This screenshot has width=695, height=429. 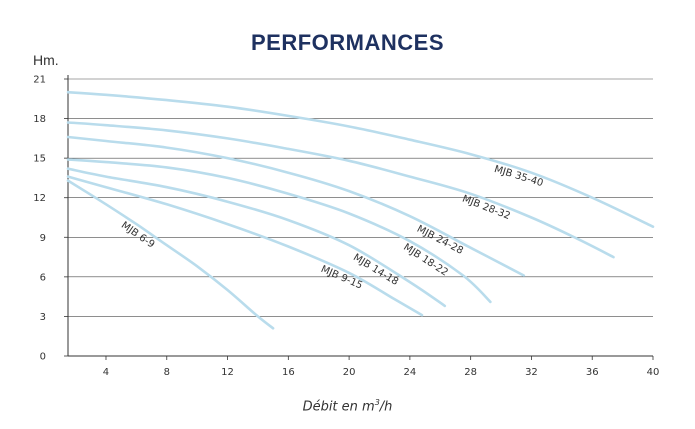 I want to click on x-tick-label: 16, so click(x=288, y=372).